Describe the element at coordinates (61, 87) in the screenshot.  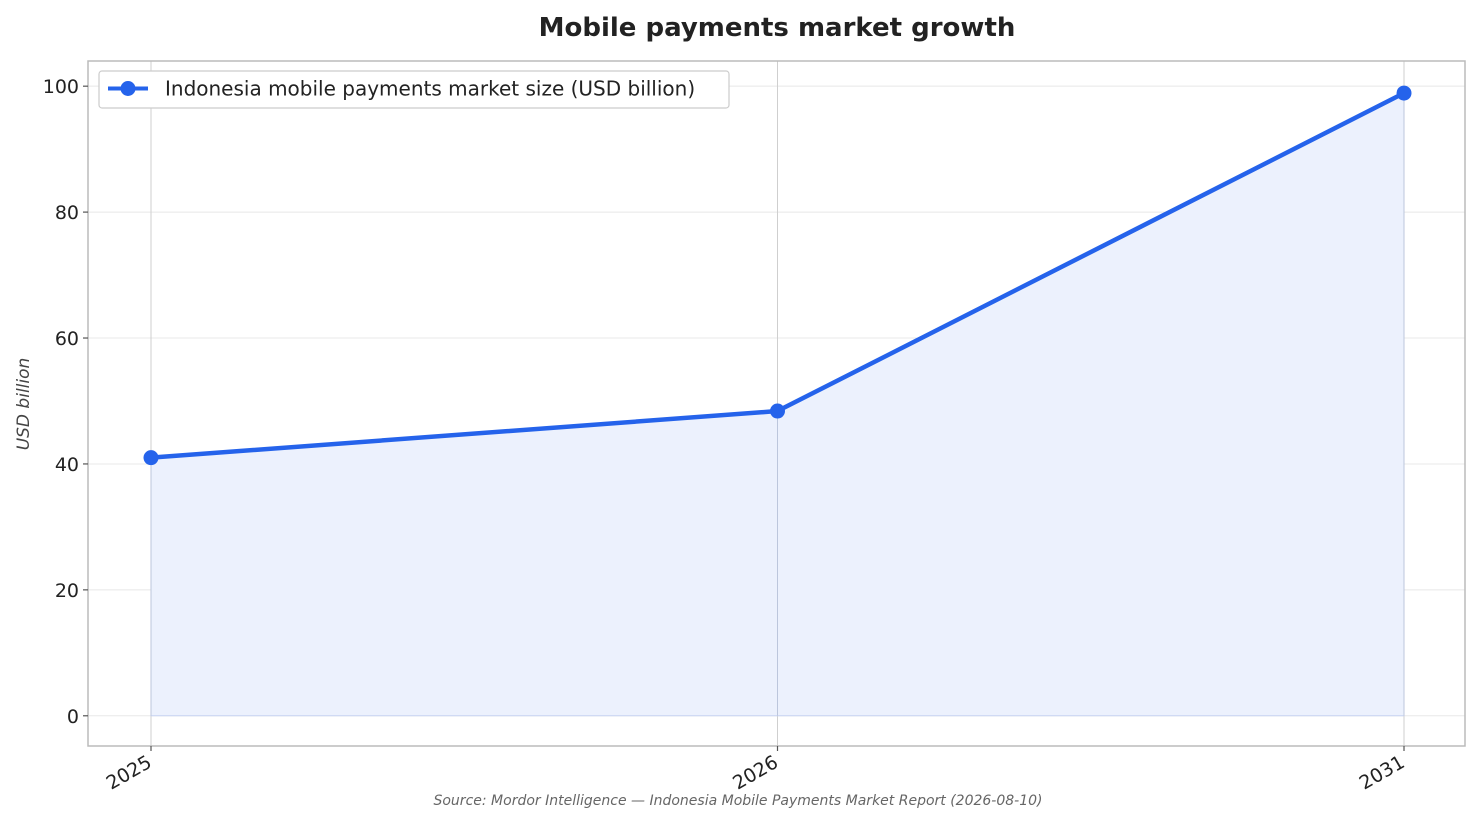
I see `y-tick-label: 100` at that location.